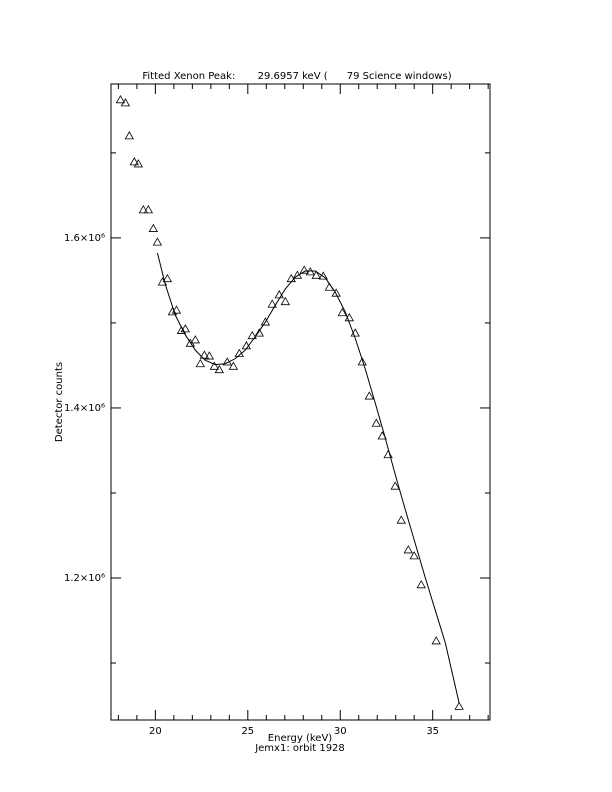  What do you see at coordinates (84, 238) in the screenshot?
I see `y-tick-label: 1.6×10⁶` at bounding box center [84, 238].